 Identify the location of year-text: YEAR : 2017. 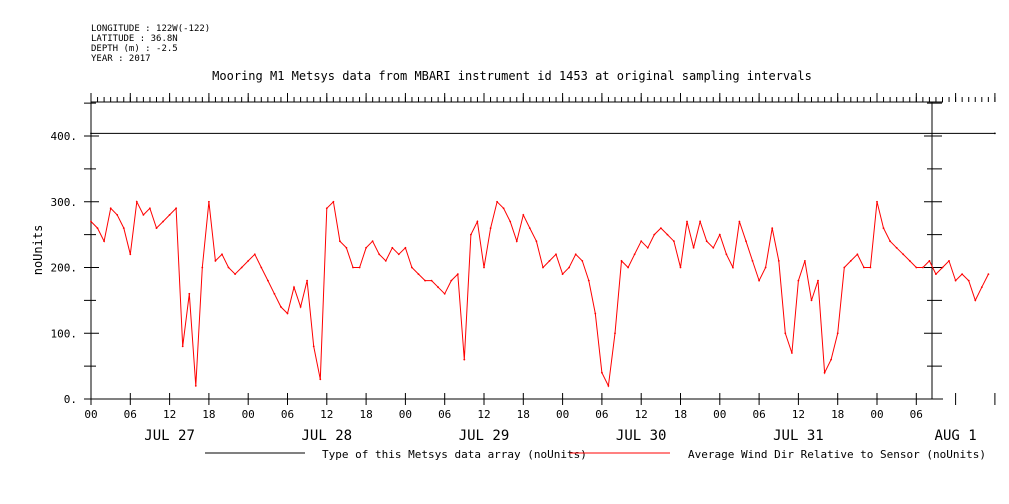
(121, 59).